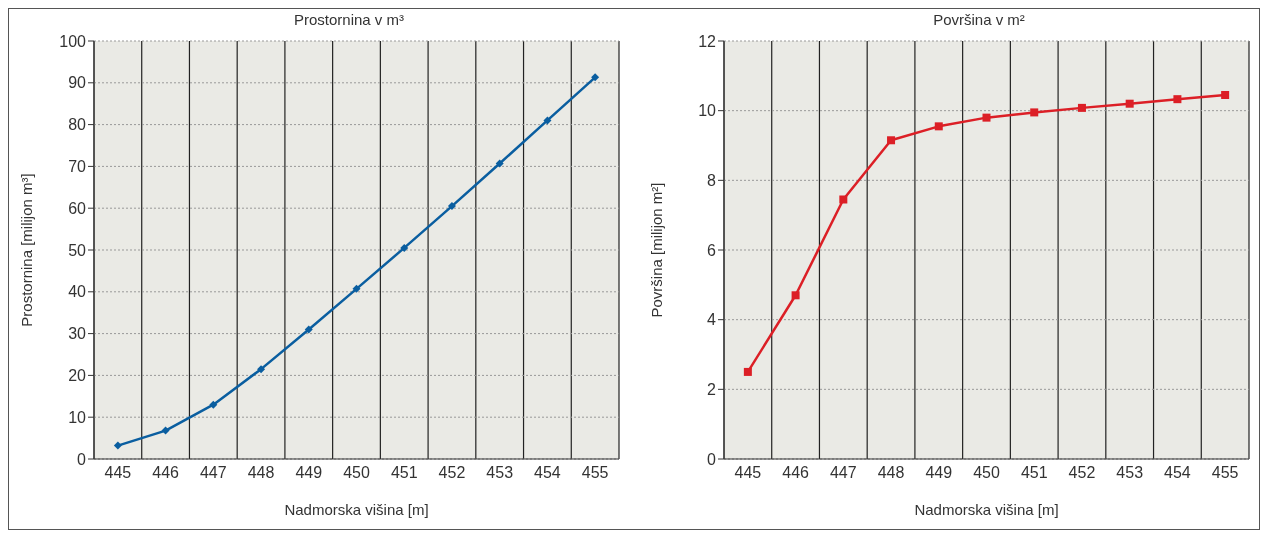 The height and width of the screenshot is (547, 1269). What do you see at coordinates (77, 334) in the screenshot?
I see `y-tick-label: 30` at bounding box center [77, 334].